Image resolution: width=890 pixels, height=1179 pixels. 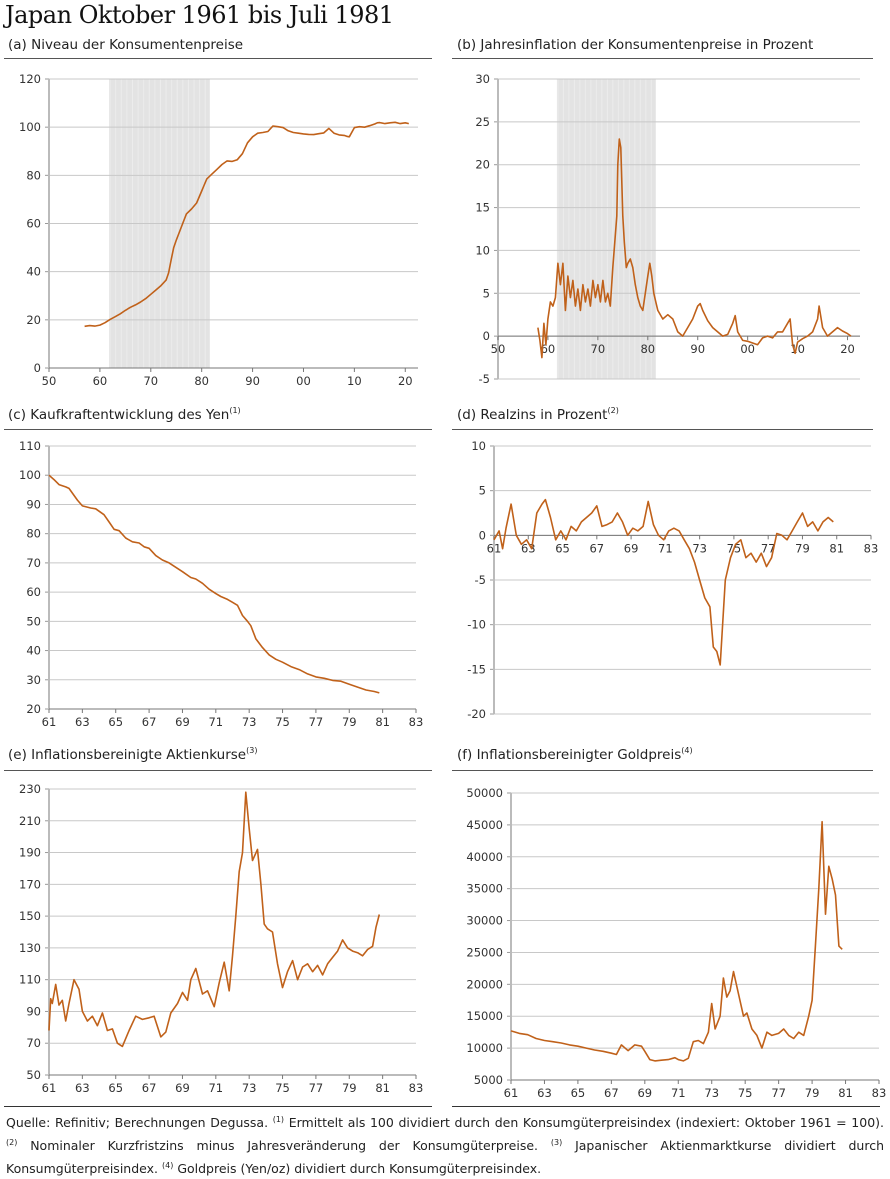 I want to click on chart-title-text: (d) Realzins in Prozent, so click(x=532, y=415).